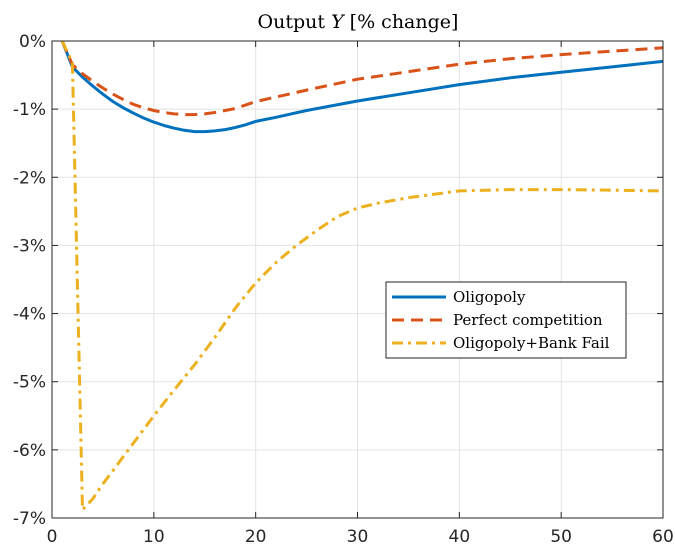  What do you see at coordinates (663, 537) in the screenshot?
I see `x-tick-label: 60` at bounding box center [663, 537].